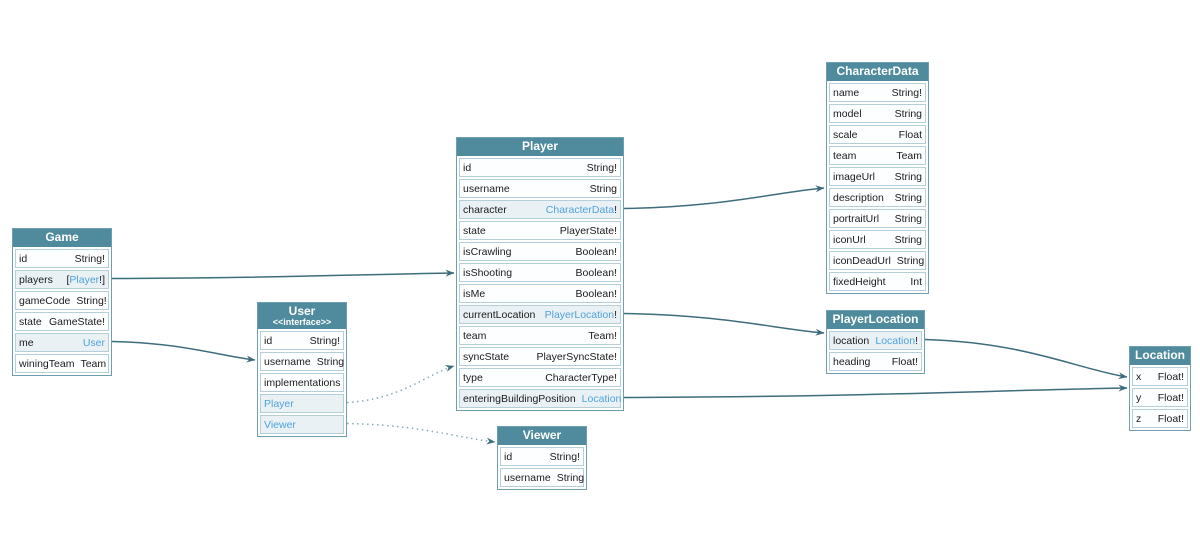 Image resolution: width=1200 pixels, height=547 pixels. I want to click on field-type: User, so click(94, 343).